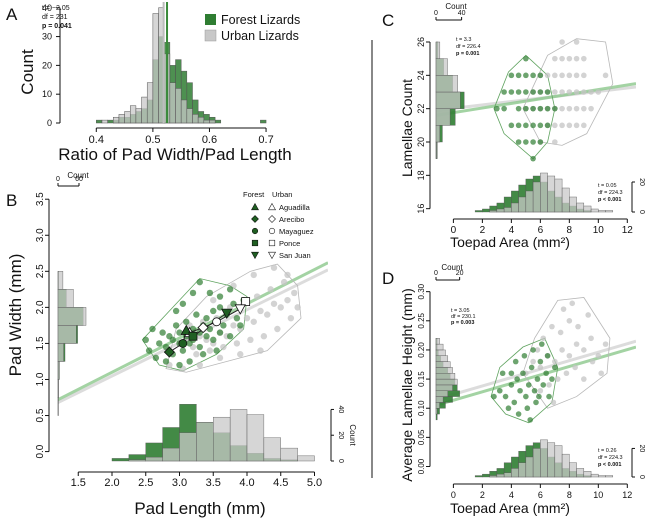  I want to click on x-tick-label-c: 0, so click(454, 230).